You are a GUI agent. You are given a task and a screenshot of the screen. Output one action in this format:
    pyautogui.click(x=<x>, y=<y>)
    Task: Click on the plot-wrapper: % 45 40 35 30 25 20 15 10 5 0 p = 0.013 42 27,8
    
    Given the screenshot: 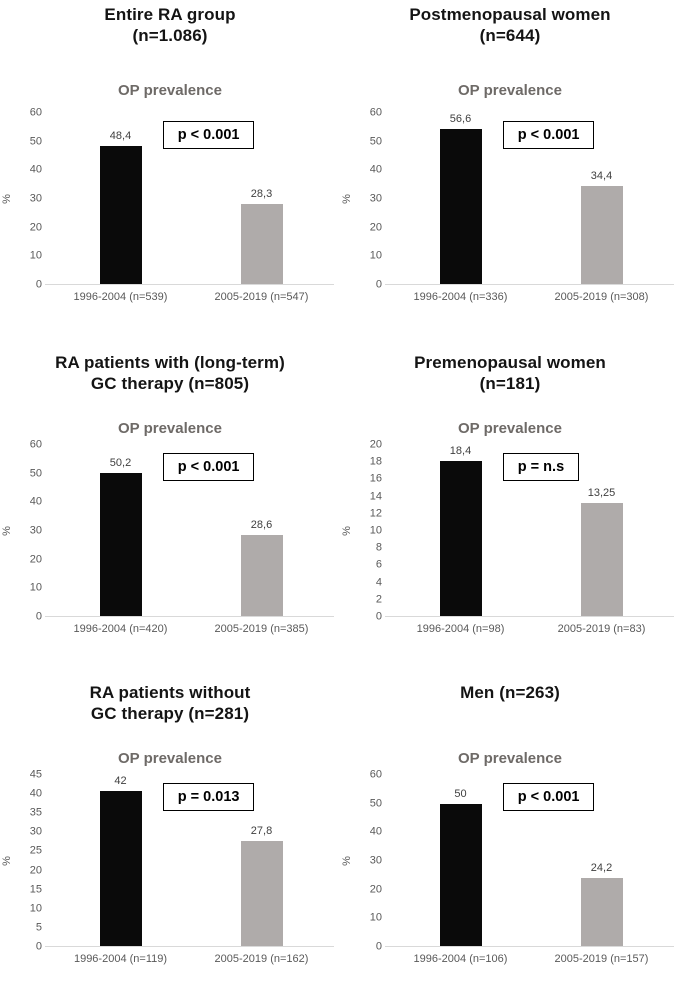 What is the action you would take?
    pyautogui.click(x=167, y=860)
    